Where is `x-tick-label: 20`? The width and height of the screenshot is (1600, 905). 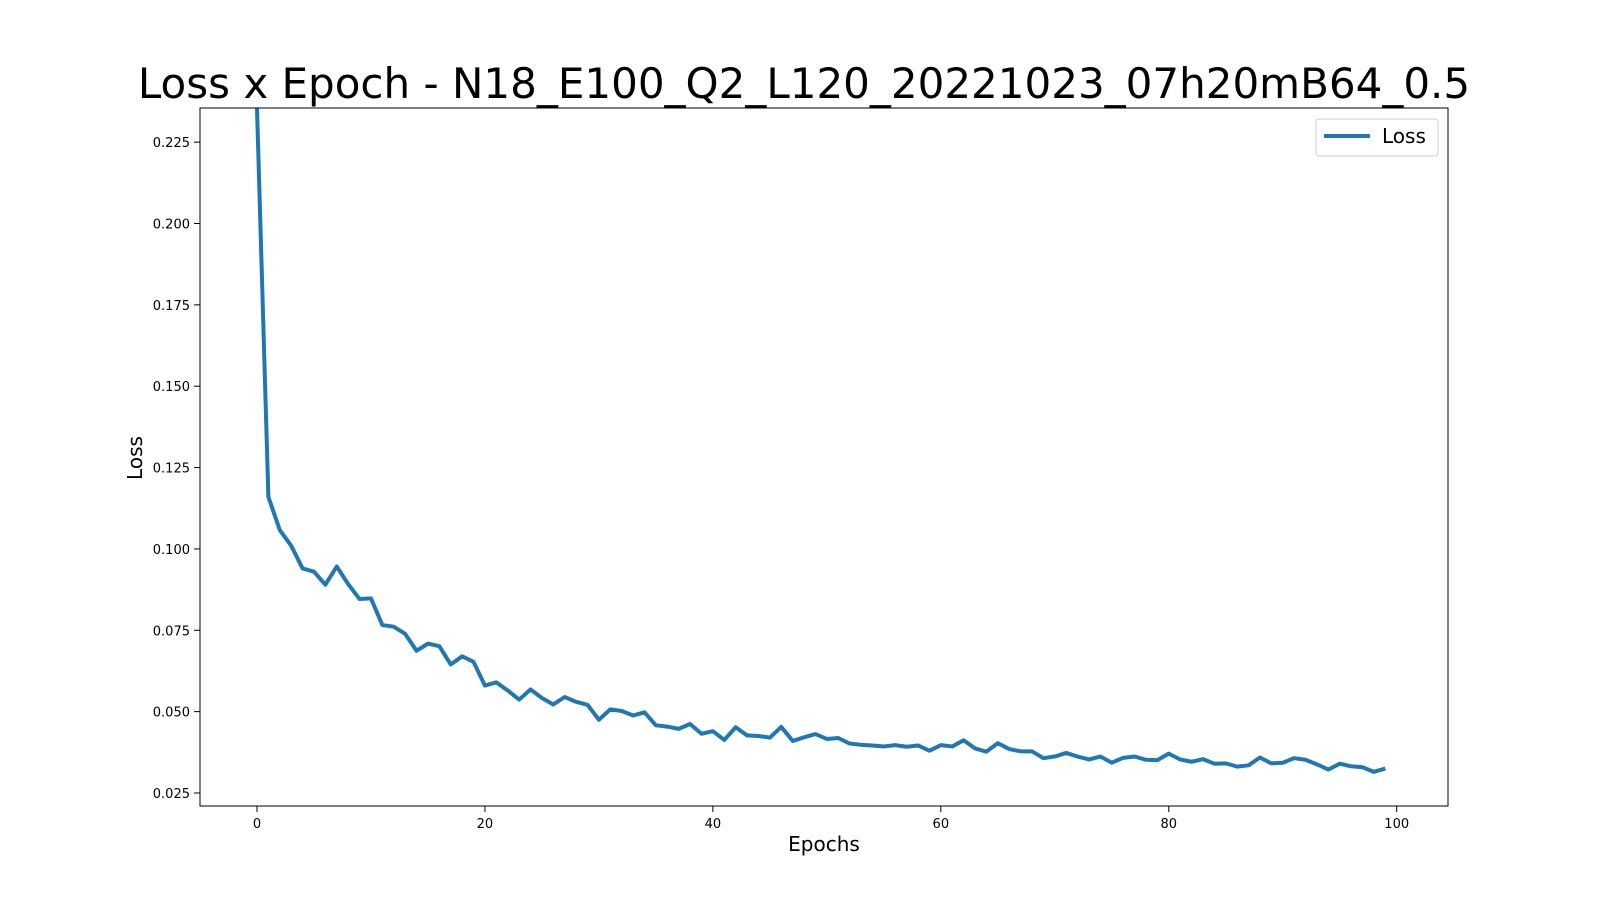 x-tick-label: 20 is located at coordinates (485, 824).